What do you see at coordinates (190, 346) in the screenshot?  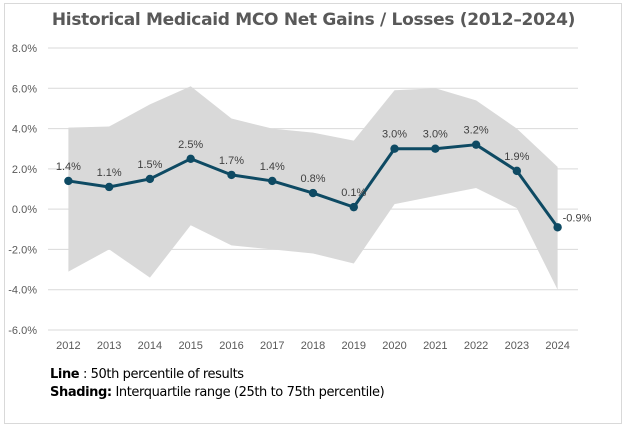 I see `x-tick-label: 2015` at bounding box center [190, 346].